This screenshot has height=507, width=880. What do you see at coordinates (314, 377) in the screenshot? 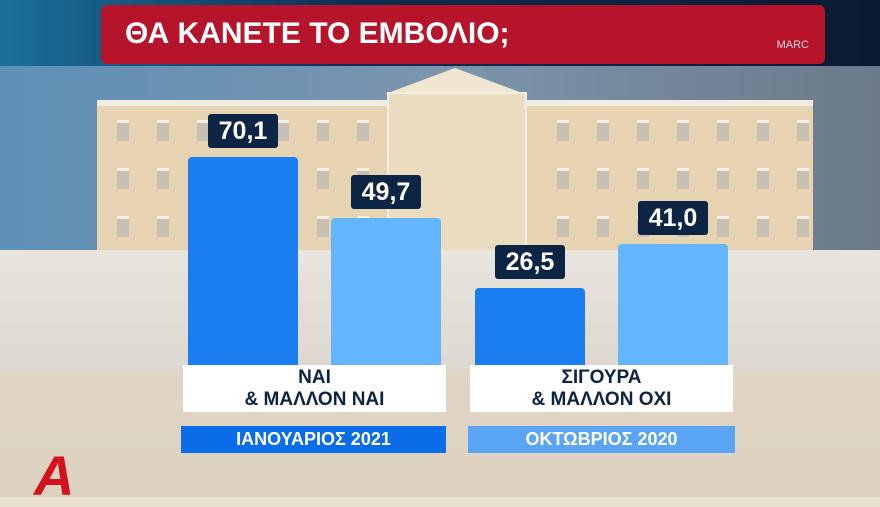
I see `category-line: ΝΑΙ` at bounding box center [314, 377].